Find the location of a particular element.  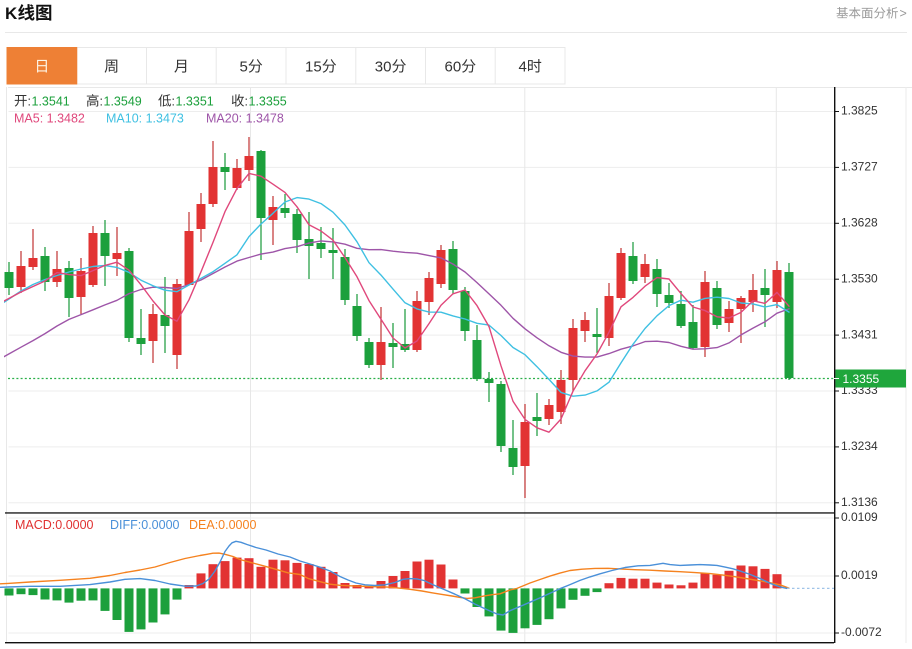

svg-text: 1.3351 is located at coordinates (195, 102).